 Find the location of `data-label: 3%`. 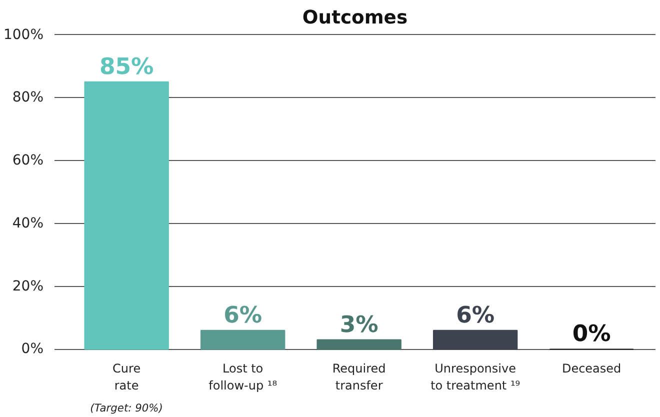

data-label: 3% is located at coordinates (359, 325).